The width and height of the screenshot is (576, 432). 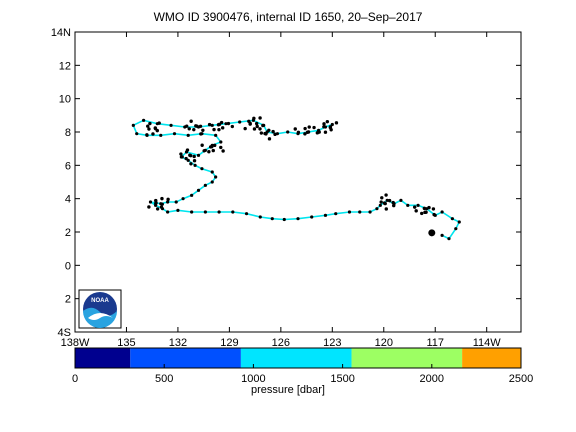 What do you see at coordinates (61, 33) in the screenshot?
I see `y-tick-label: 14N` at bounding box center [61, 33].